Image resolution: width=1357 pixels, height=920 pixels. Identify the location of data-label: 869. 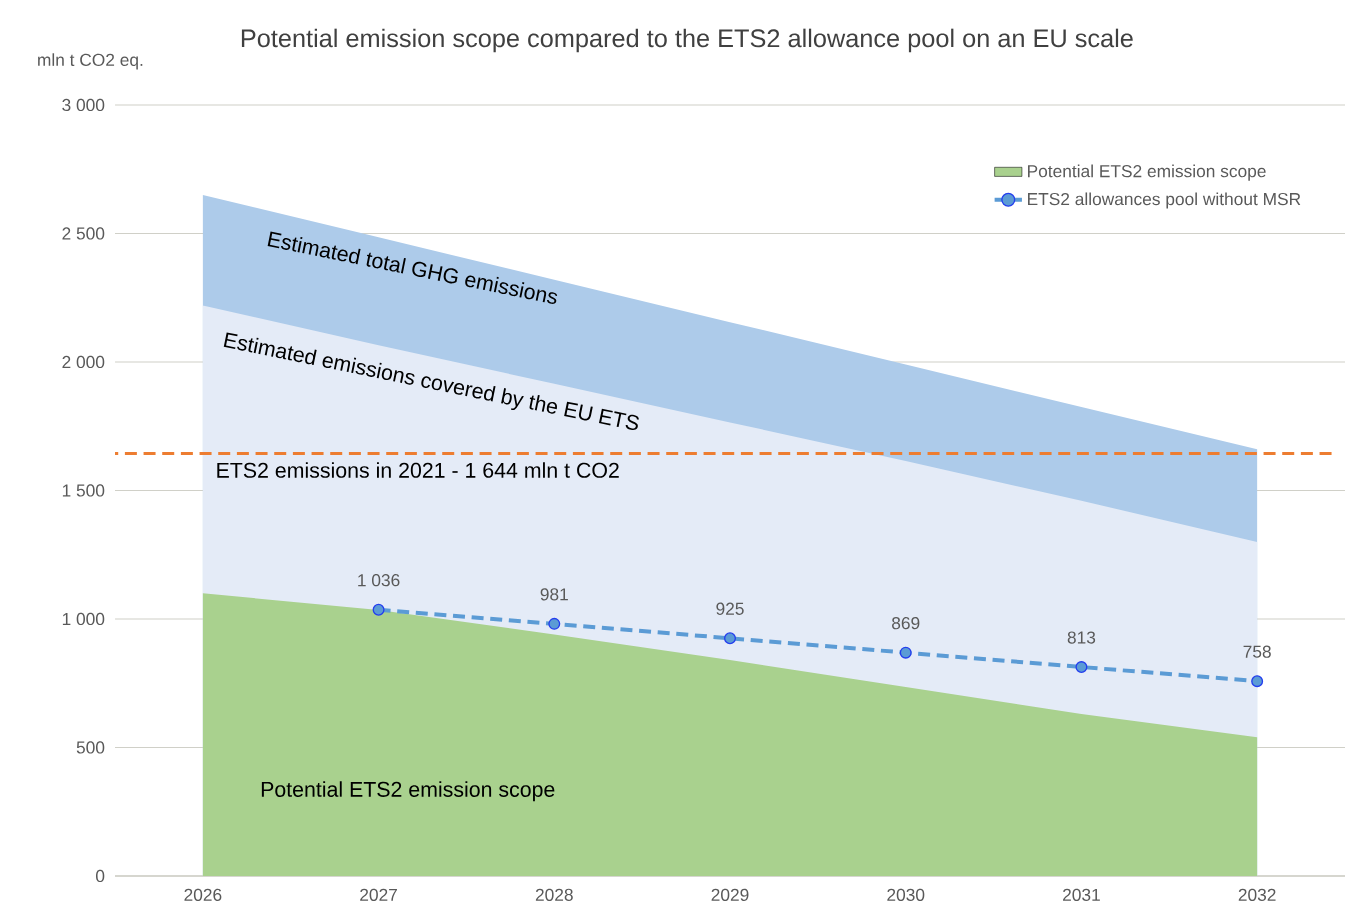
(906, 623).